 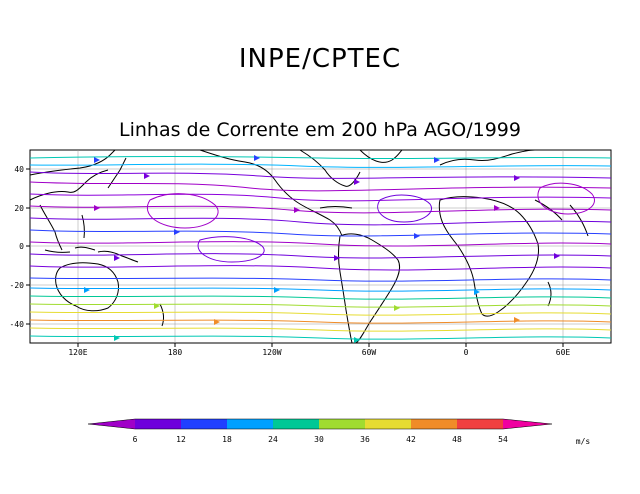 I want to click on lon-label: 180, so click(x=175, y=352).